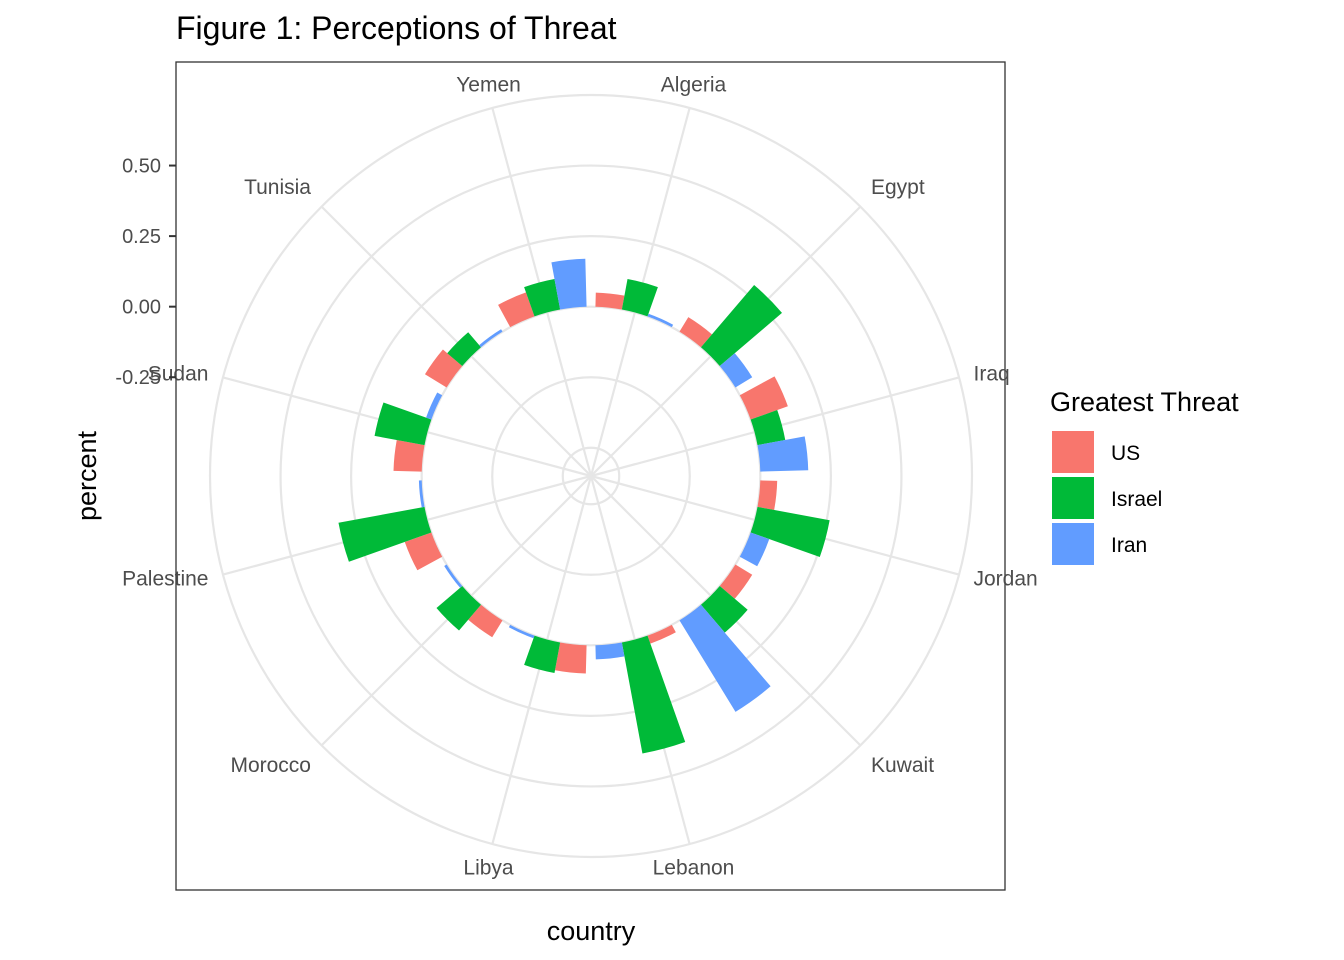  Describe the element at coordinates (569, 284) in the screenshot. I see `bar-iran-yemen` at that location.